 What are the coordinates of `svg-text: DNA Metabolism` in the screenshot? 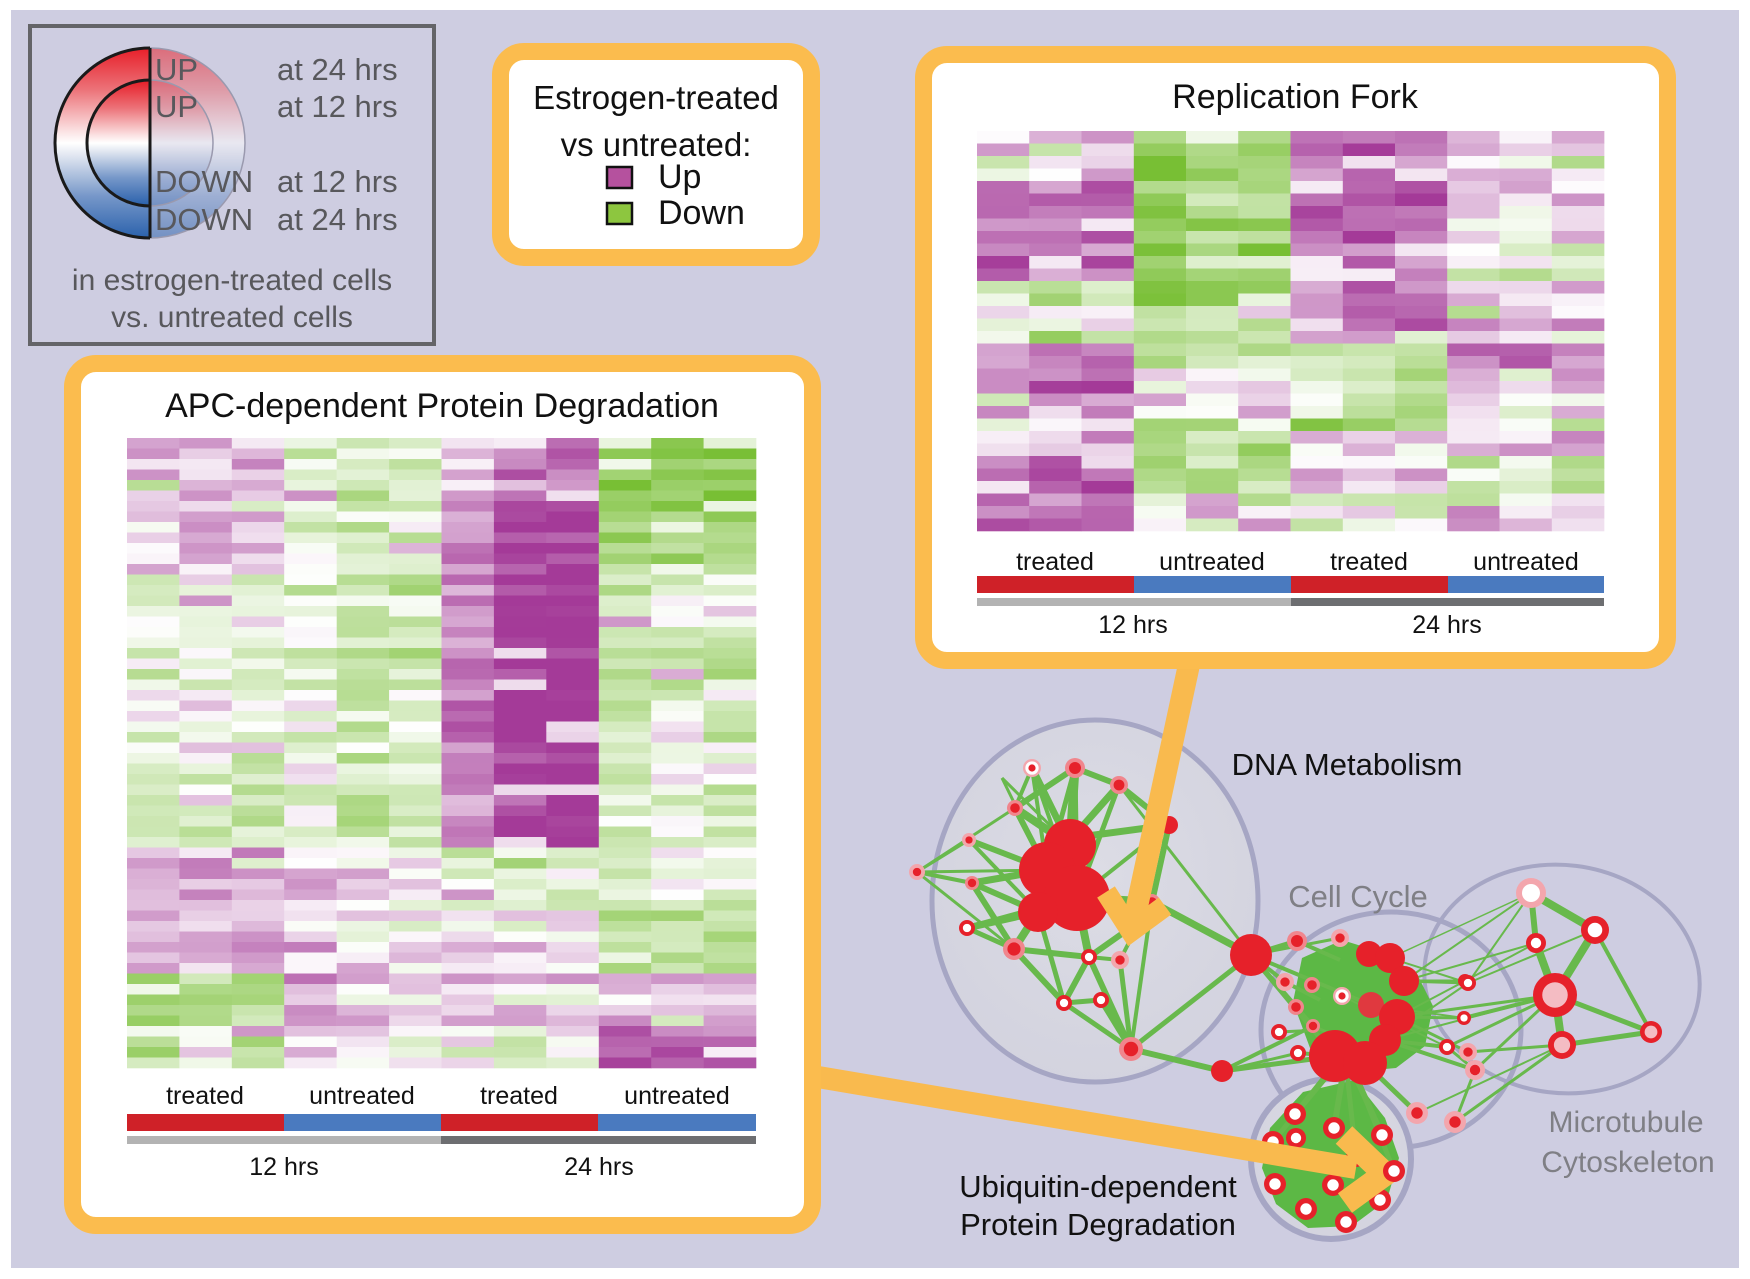 It's located at (1347, 764).